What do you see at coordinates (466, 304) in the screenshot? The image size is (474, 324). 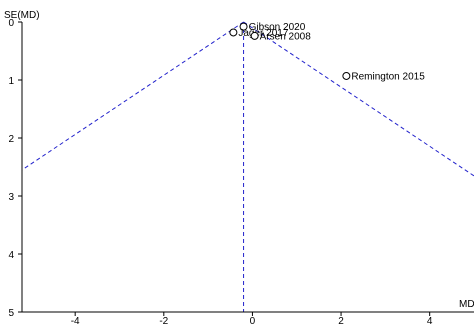 I see `x-axis-title: MD` at bounding box center [466, 304].